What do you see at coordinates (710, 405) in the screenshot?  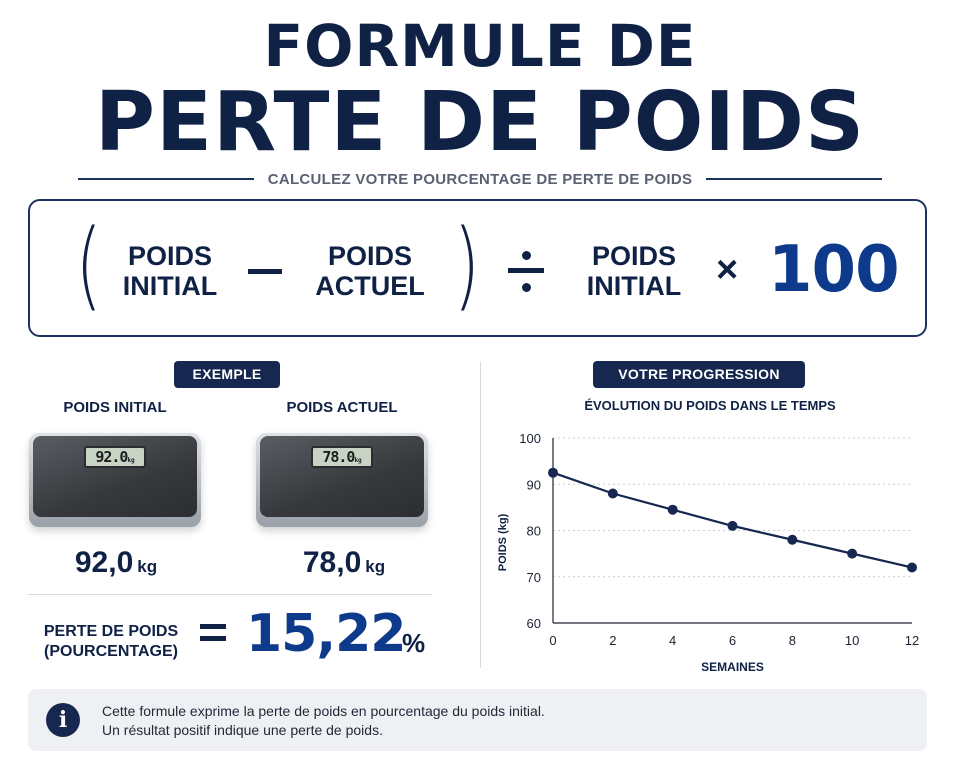 I see `chart-title: ÉVOLUTION DU POIDS DANS LE TEMPS` at bounding box center [710, 405].